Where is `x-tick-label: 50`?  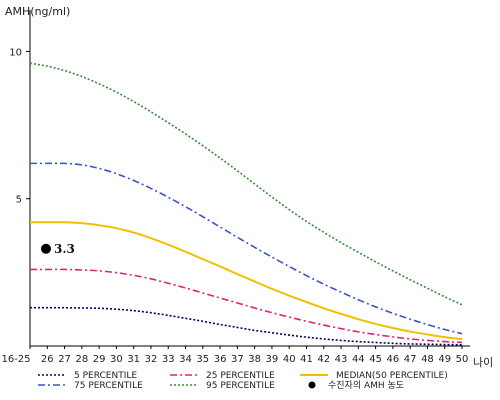
x-tick-label: 50 is located at coordinates (462, 359).